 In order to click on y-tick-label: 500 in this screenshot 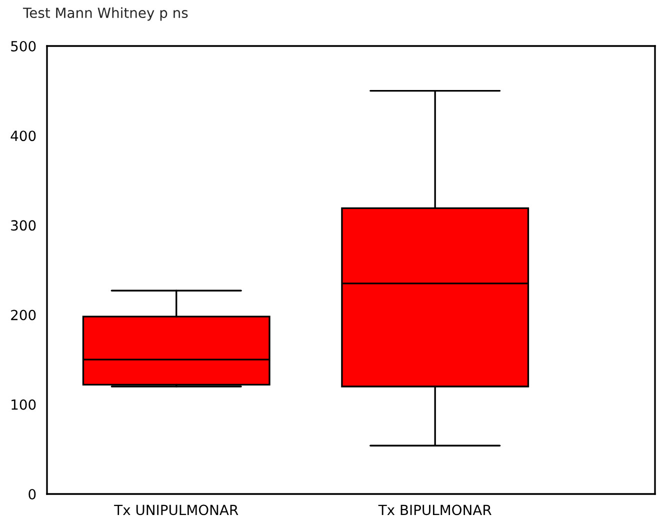, I will do `click(23, 46)`.